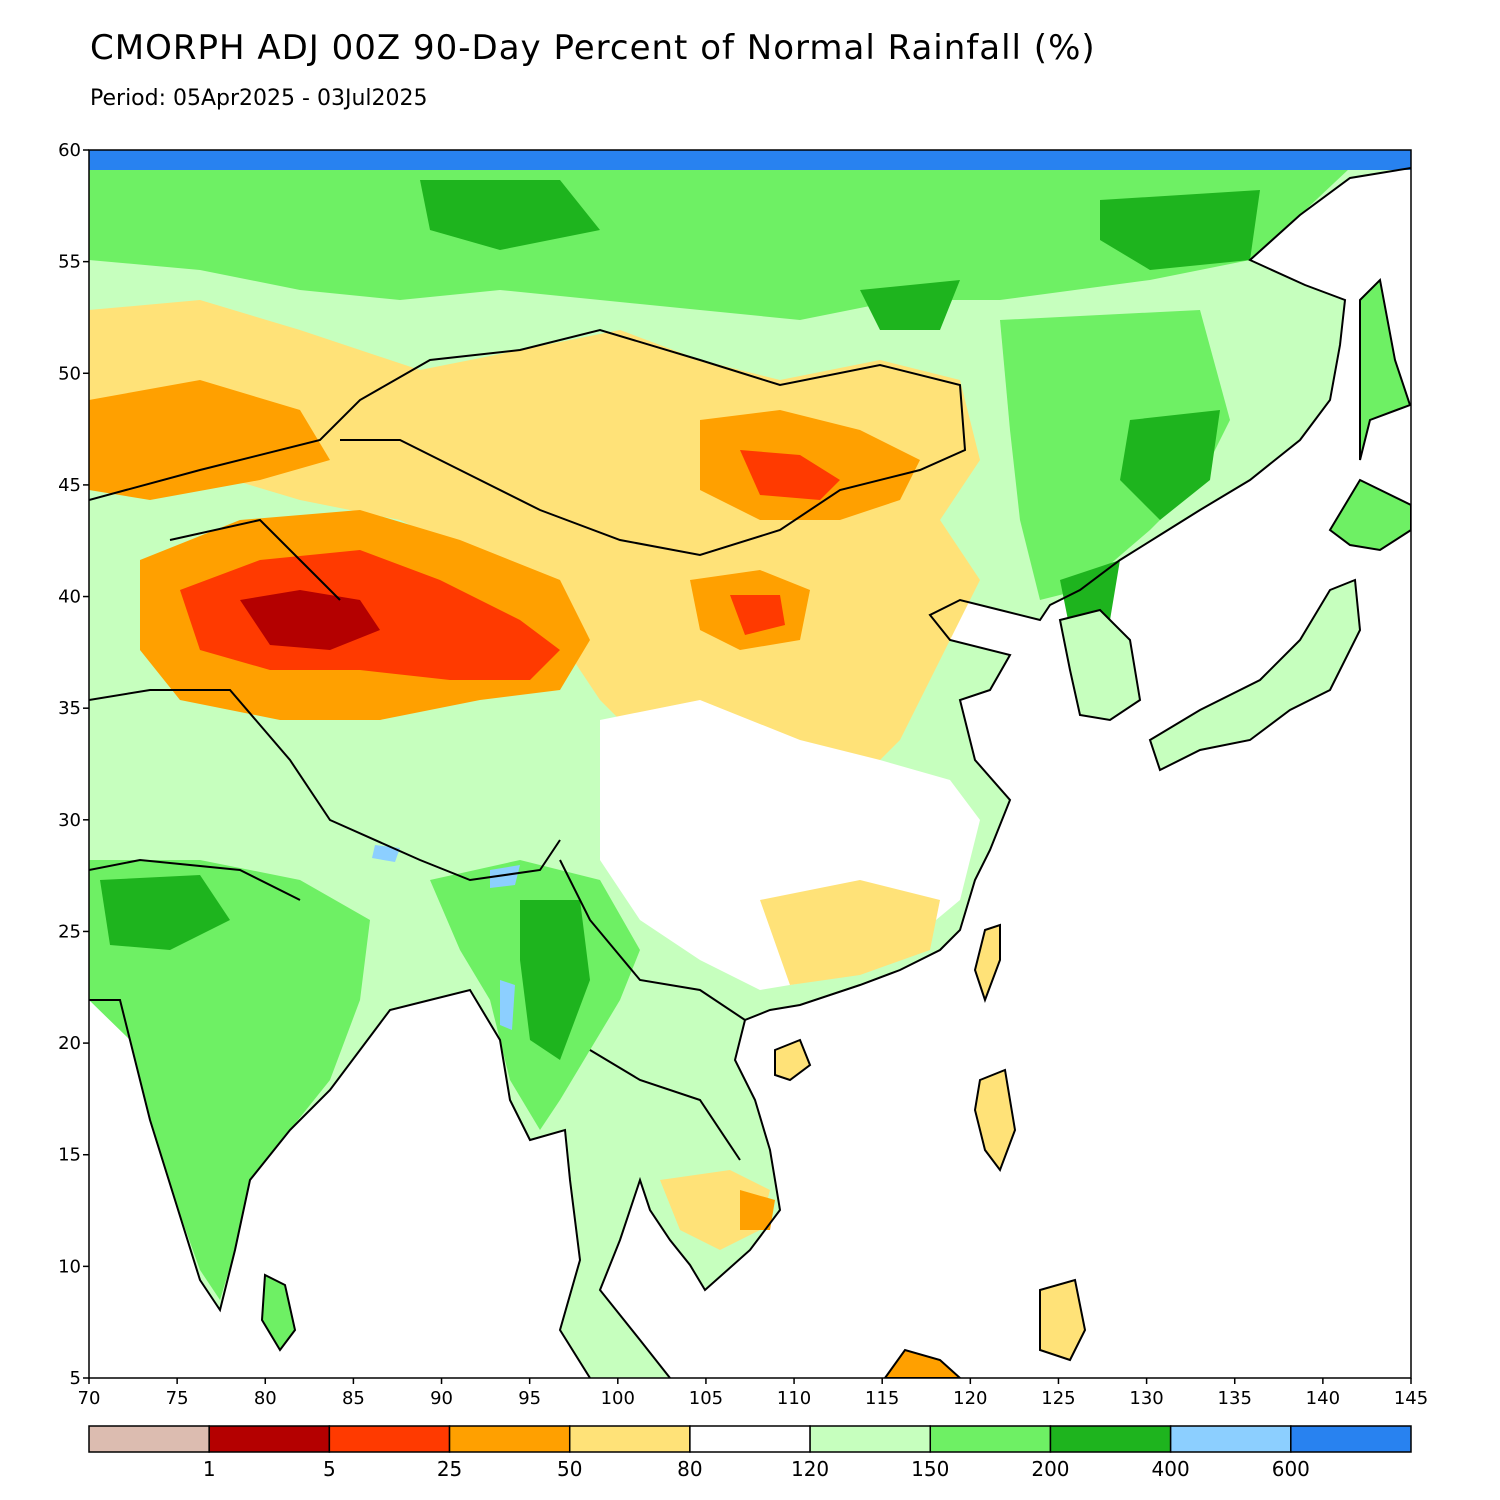 The height and width of the screenshot is (1500, 1500). What do you see at coordinates (1100, 665) in the screenshot?
I see `land-korea` at bounding box center [1100, 665].